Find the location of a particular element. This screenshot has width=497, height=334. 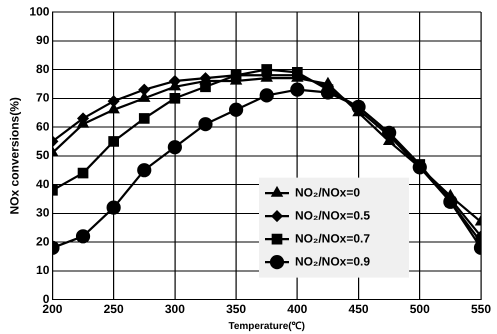

y-tick-label: 80 is located at coordinates (43, 69).